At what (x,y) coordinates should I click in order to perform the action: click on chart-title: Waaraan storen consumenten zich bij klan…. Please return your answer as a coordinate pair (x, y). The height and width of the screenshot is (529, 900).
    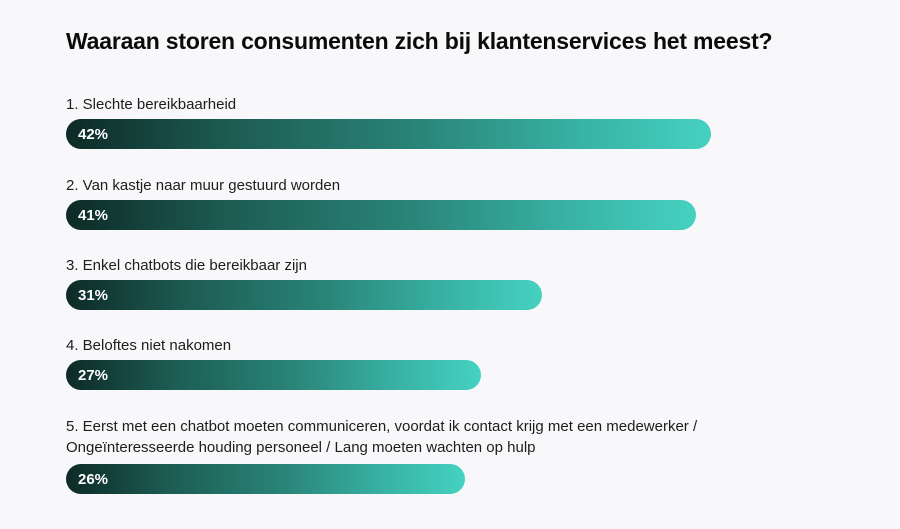
    Looking at the image, I should click on (419, 41).